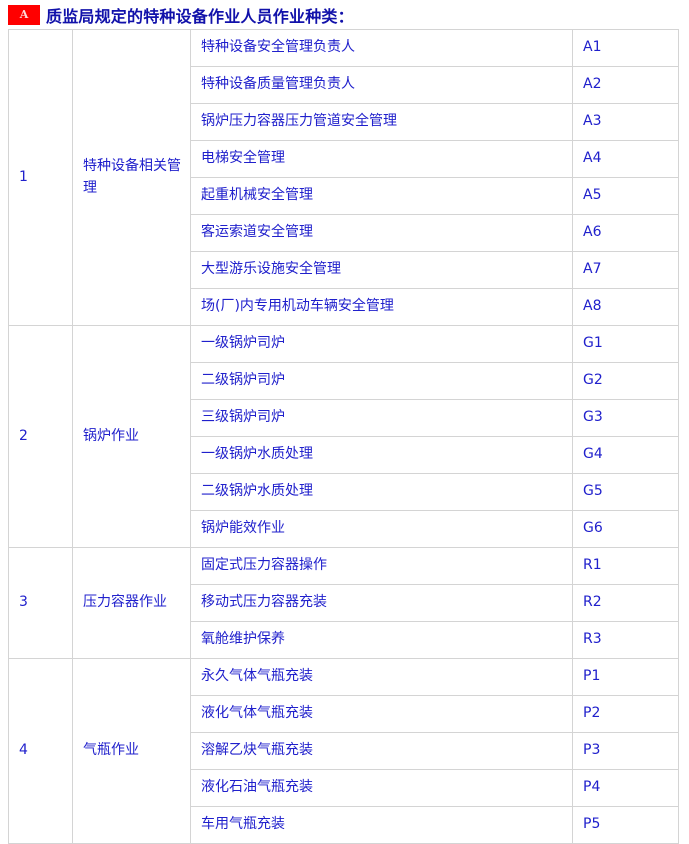  Describe the element at coordinates (381, 270) in the screenshot. I see `job-name-cell: 大型游乐设施安全管理` at that location.